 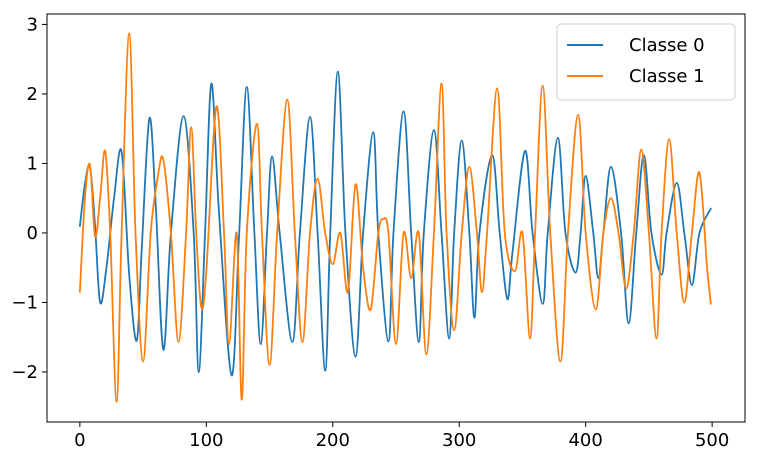 I want to click on x-tick-label: 500, so click(x=712, y=440).